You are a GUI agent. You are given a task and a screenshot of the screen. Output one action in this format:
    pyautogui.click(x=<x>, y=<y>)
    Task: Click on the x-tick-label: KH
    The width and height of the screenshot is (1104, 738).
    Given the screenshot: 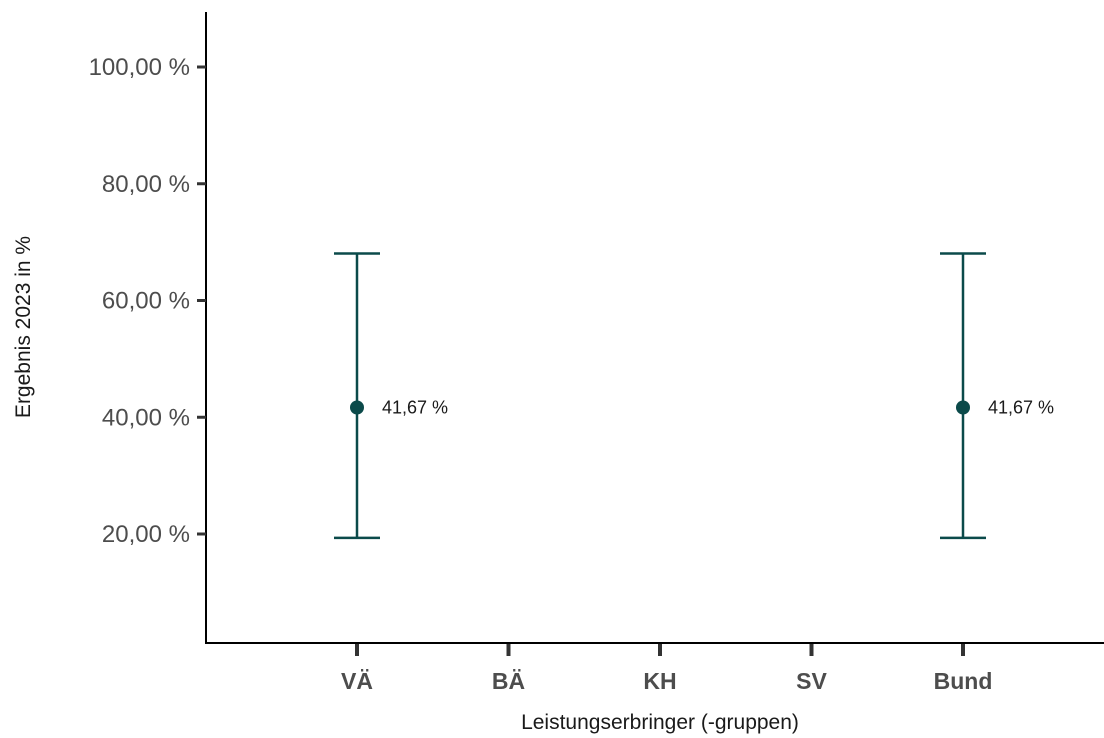 What is the action you would take?
    pyautogui.click(x=659, y=681)
    